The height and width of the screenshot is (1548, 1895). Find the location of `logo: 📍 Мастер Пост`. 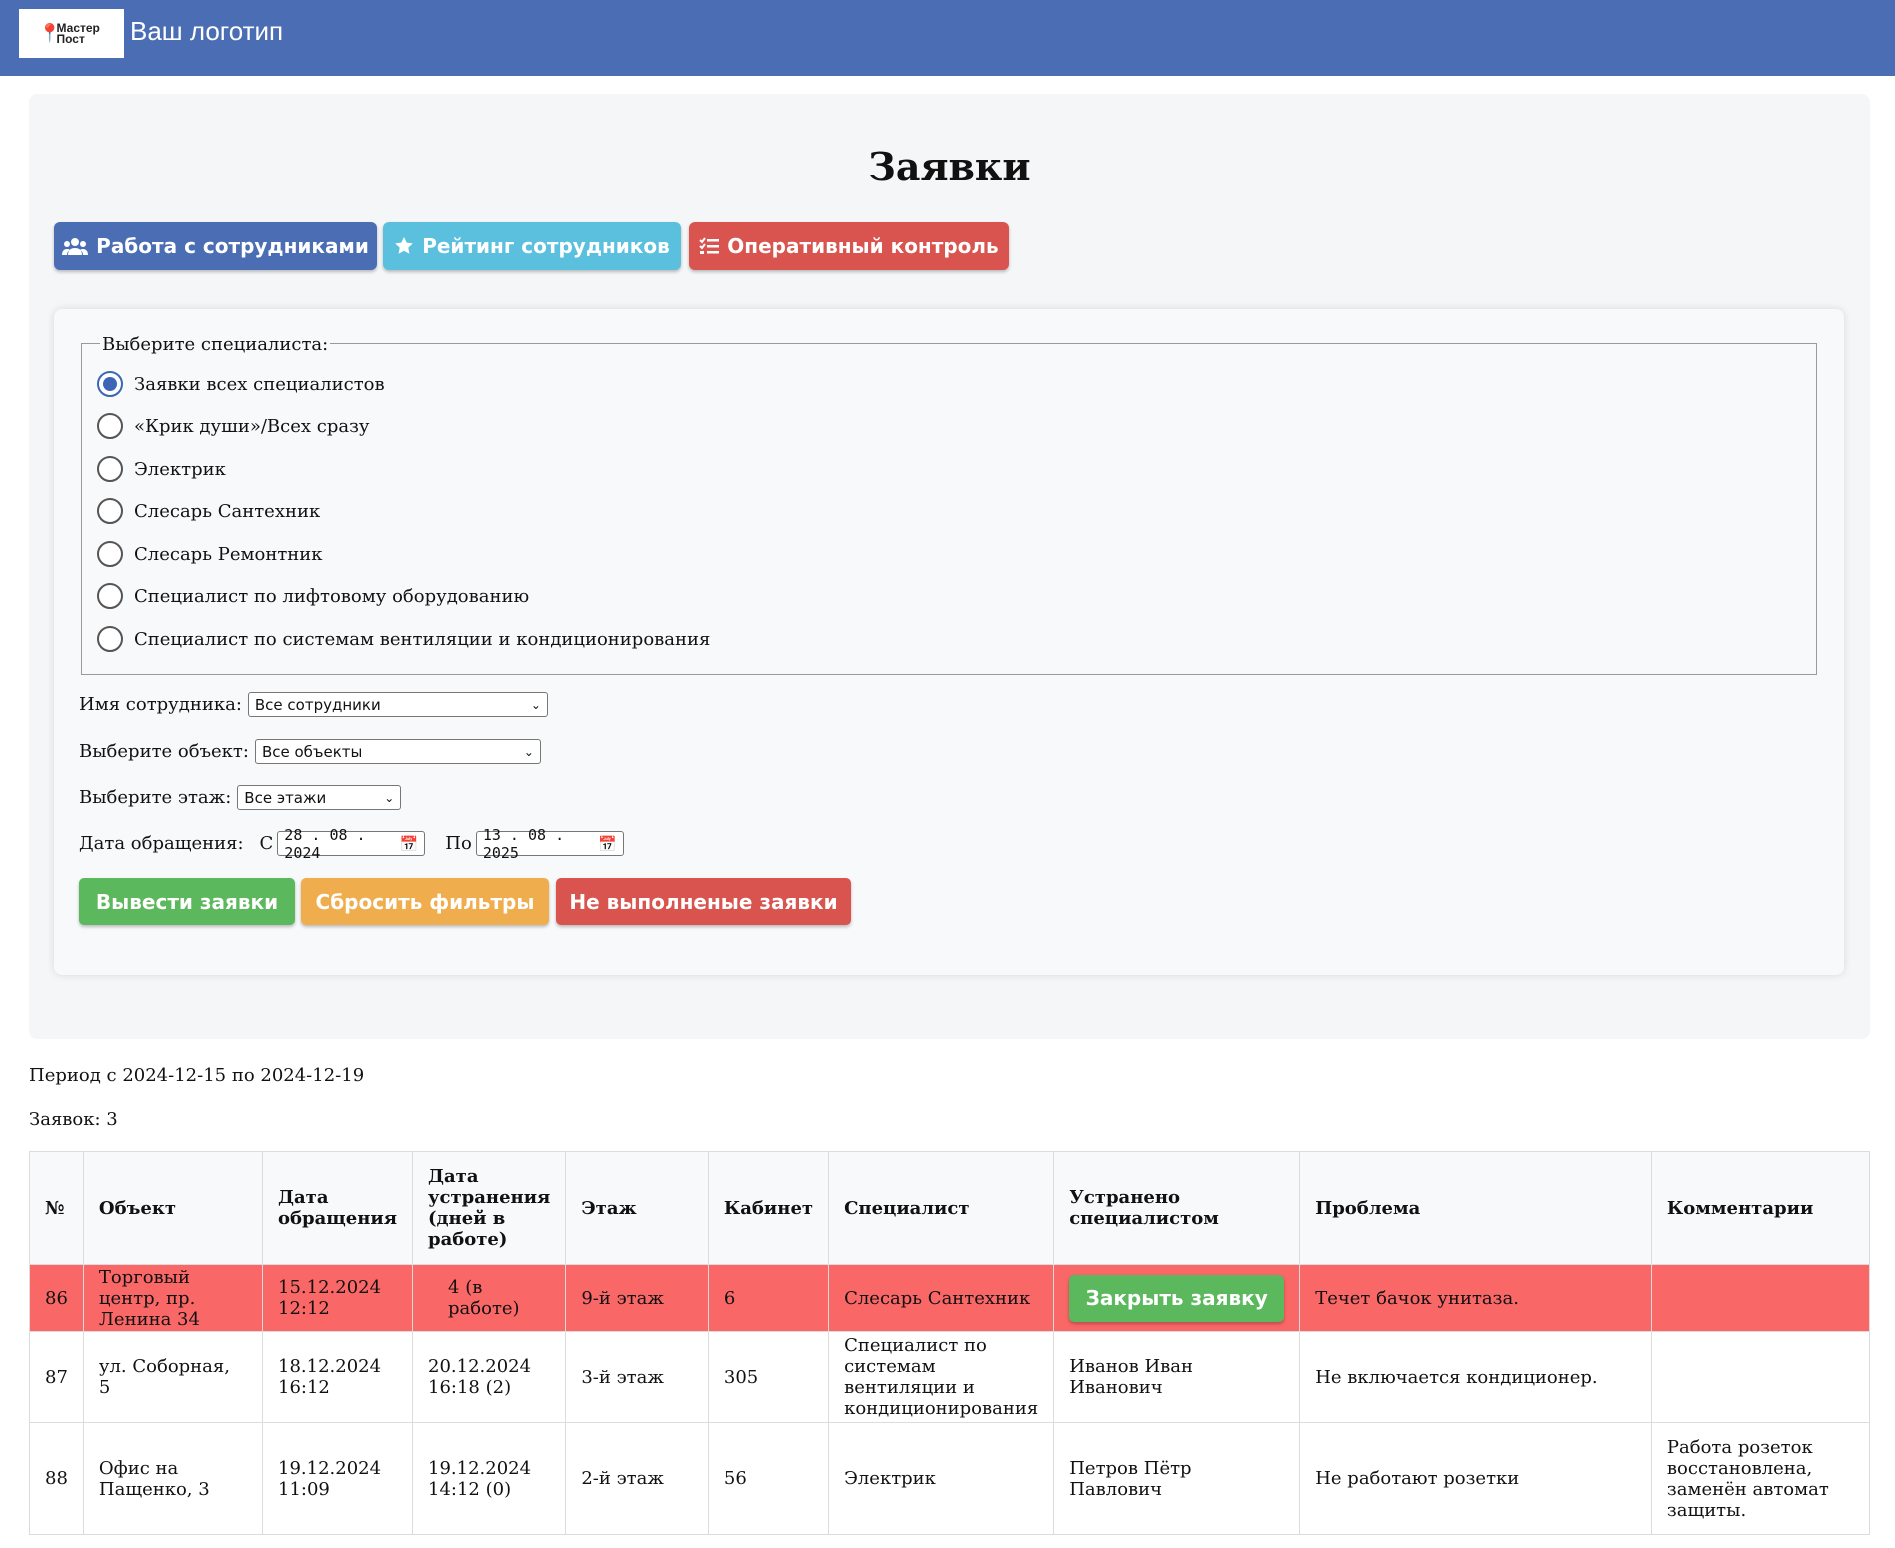

logo: 📍 Мастер Пост is located at coordinates (71, 33).